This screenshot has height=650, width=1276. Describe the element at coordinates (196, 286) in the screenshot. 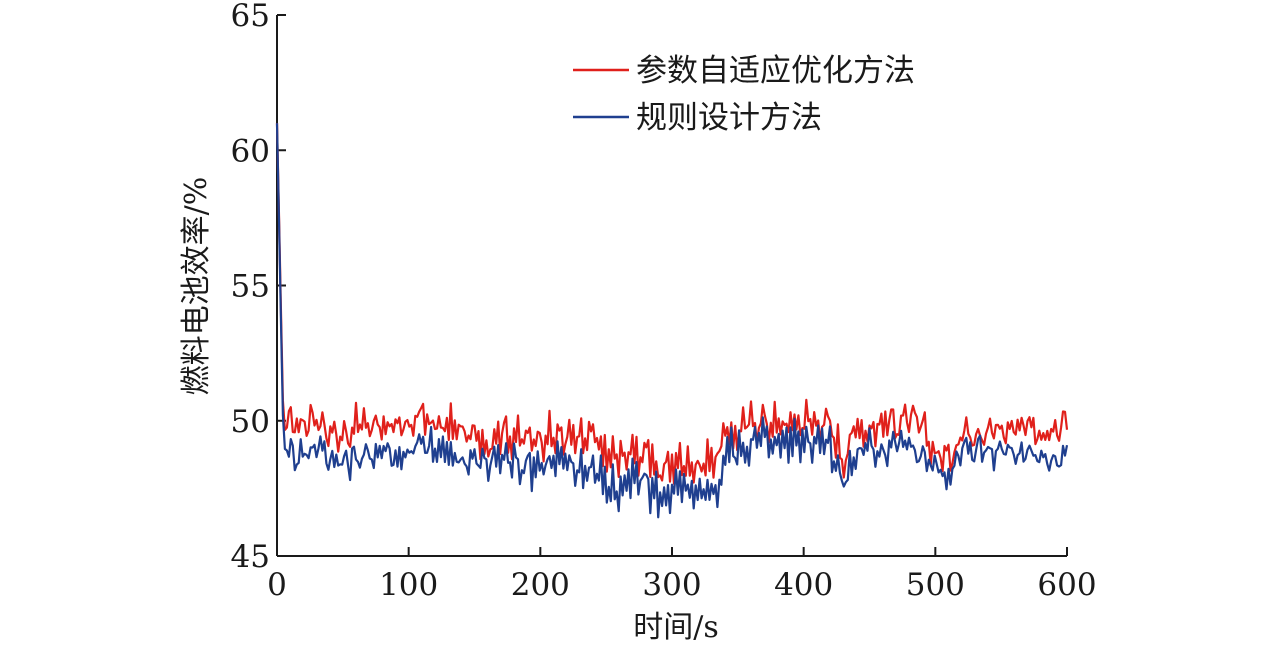

I see `y-axis-label: 燃料电池效率/%` at that location.